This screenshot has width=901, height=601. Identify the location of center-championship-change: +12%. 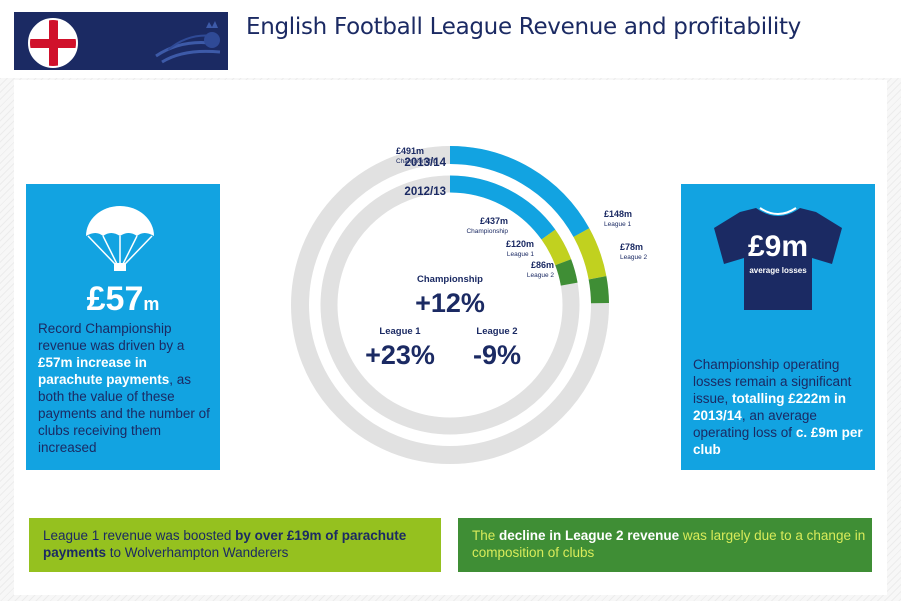
(450, 303).